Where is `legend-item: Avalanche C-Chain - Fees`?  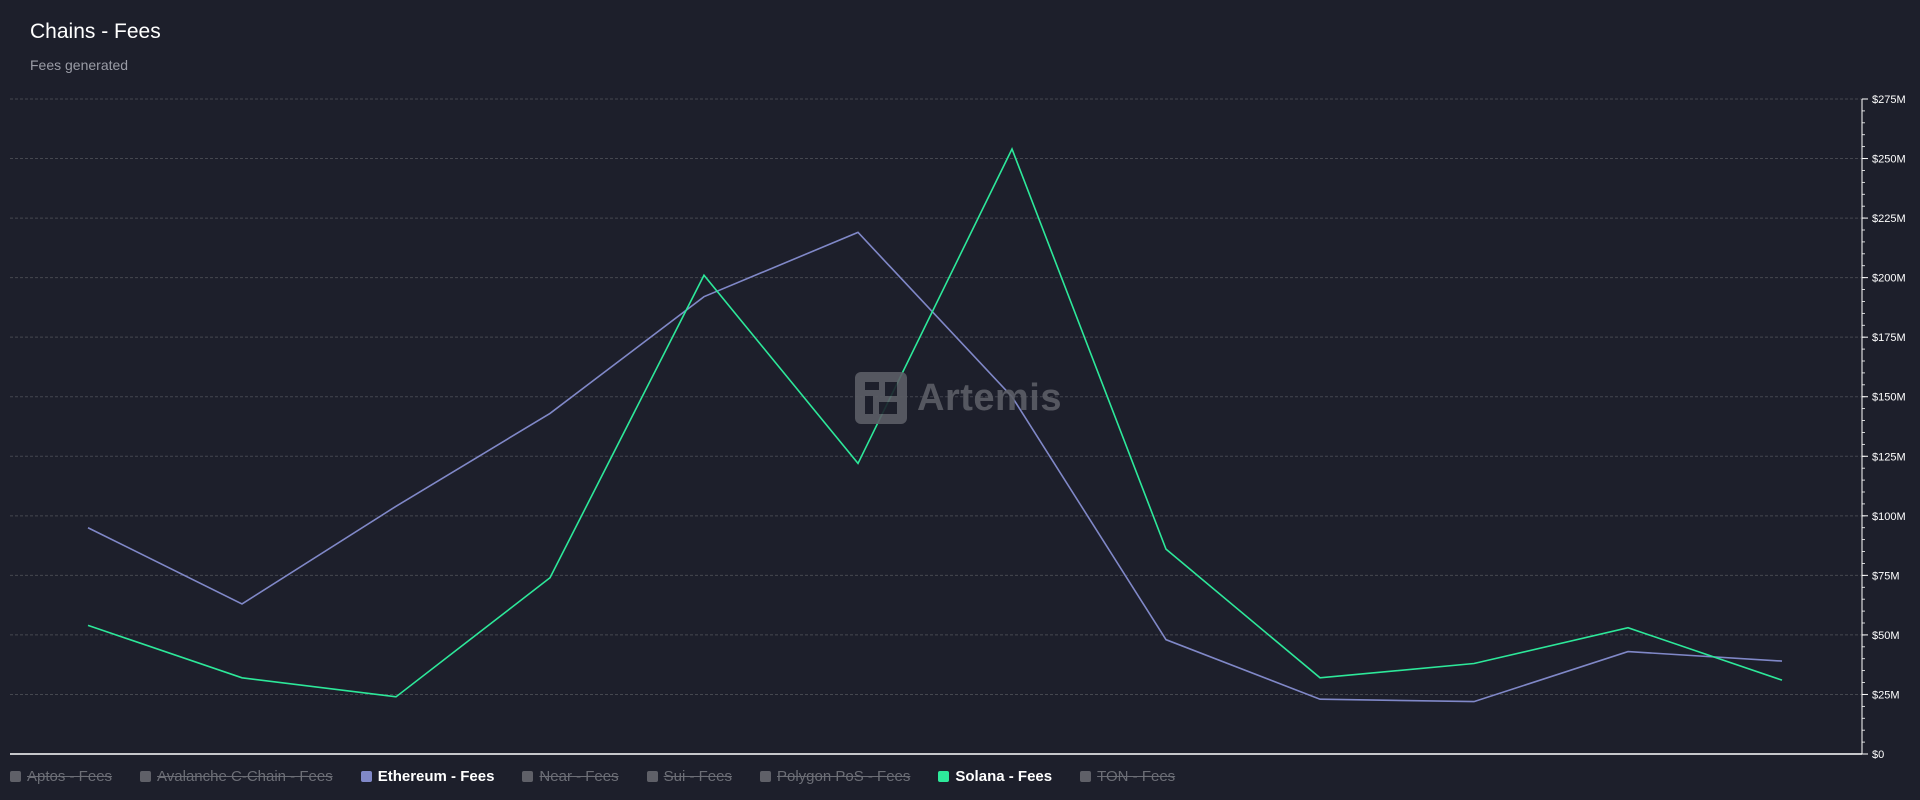 legend-item: Avalanche C-Chain - Fees is located at coordinates (236, 776).